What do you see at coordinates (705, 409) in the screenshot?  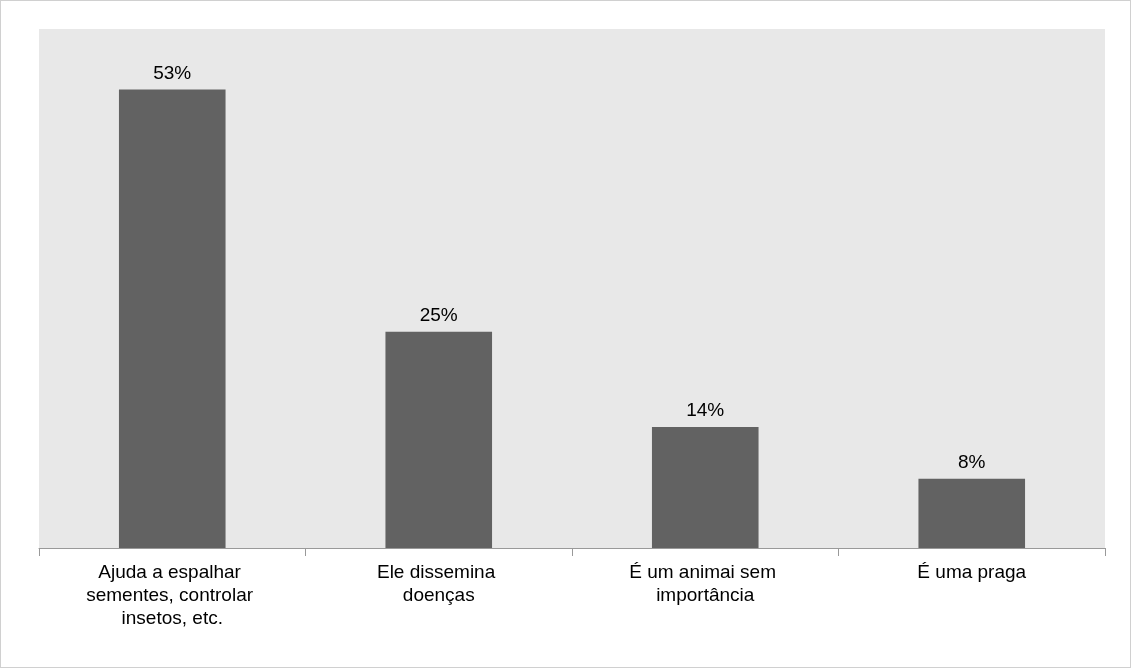 I see `data-label: 14%` at bounding box center [705, 409].